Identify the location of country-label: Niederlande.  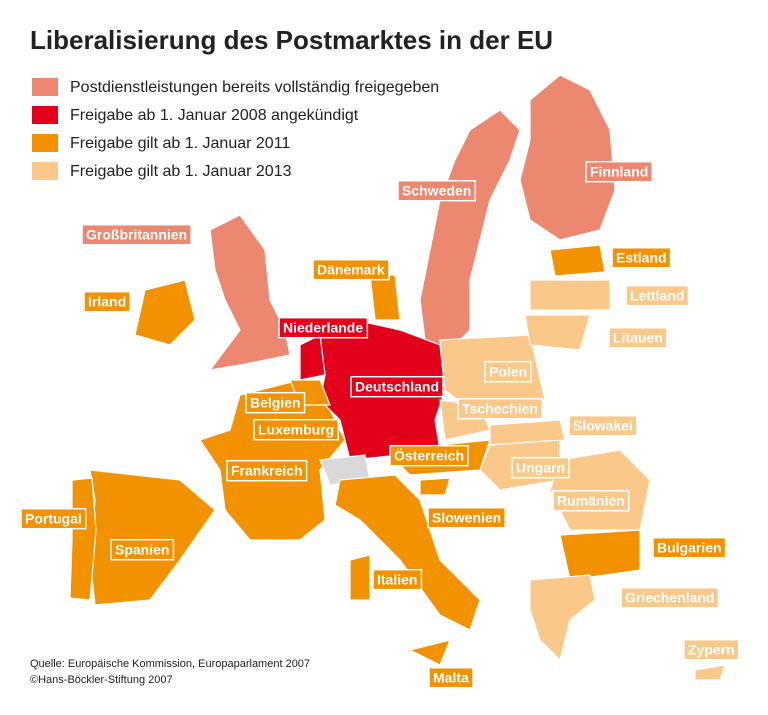
(323, 328).